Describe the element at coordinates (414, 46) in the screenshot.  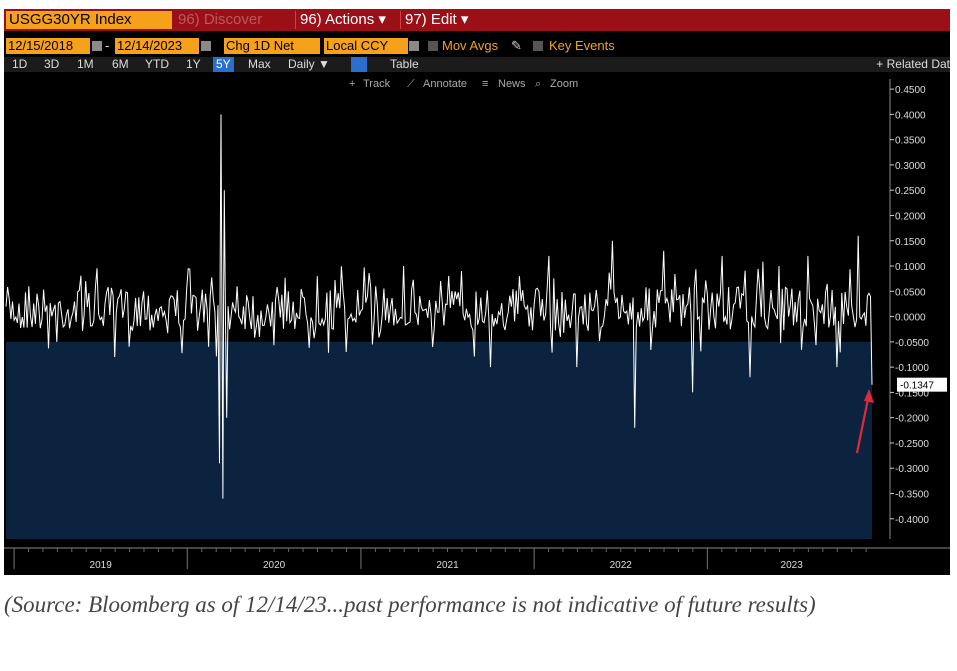
I see `dropdown-icon` at that location.